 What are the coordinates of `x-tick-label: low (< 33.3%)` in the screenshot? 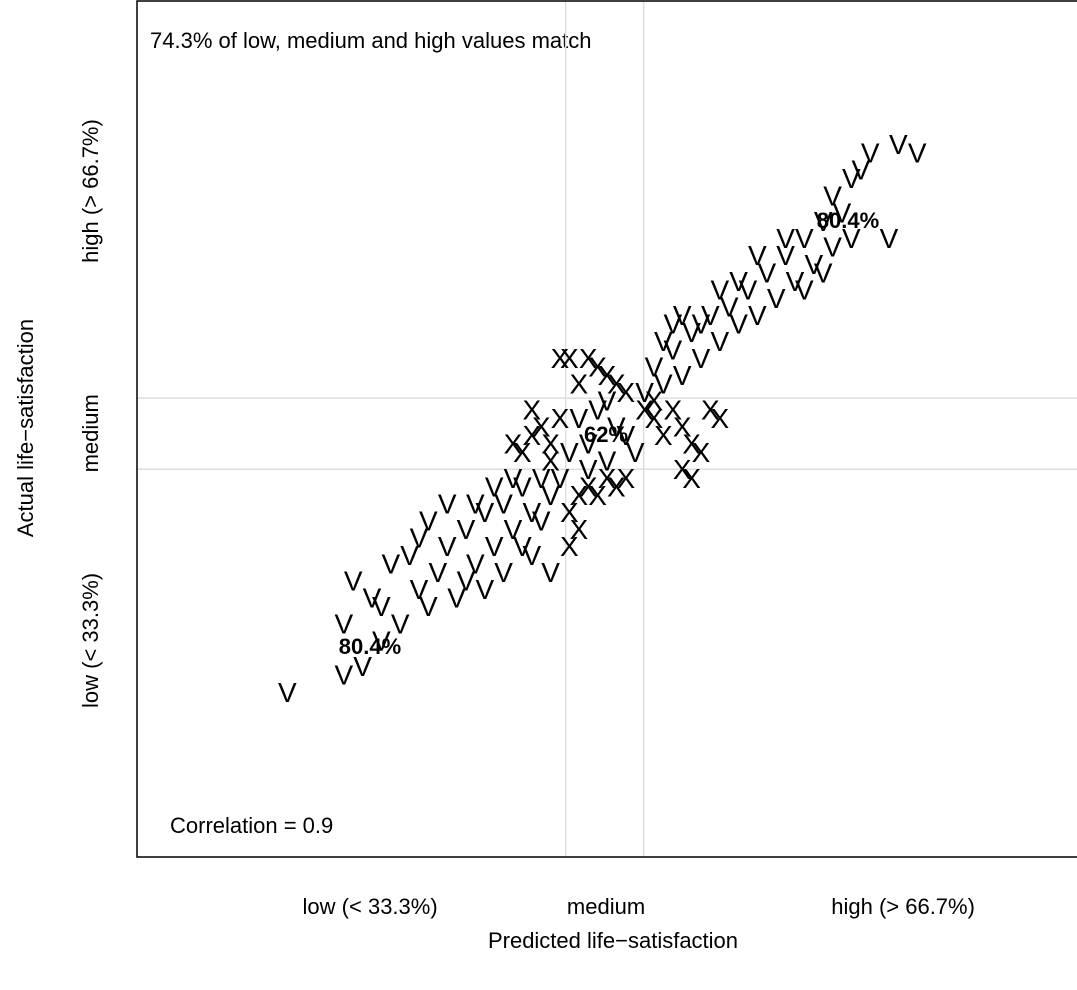 It's located at (370, 906).